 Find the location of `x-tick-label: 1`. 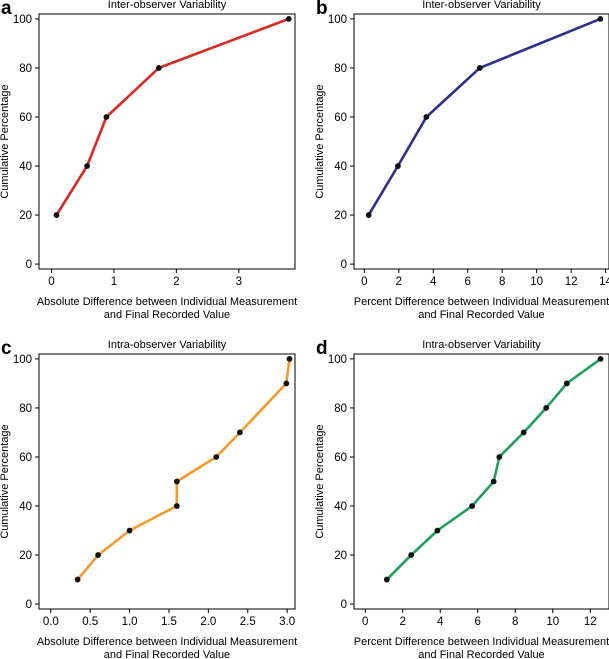

x-tick-label: 1 is located at coordinates (114, 282).